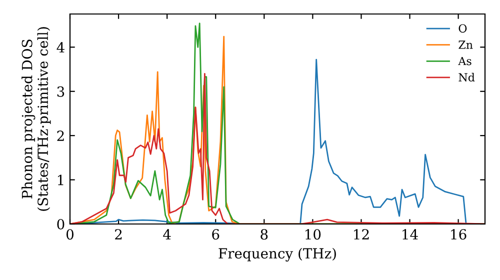 The image size is (500, 280). What do you see at coordinates (465, 61) in the screenshot?
I see `legend-label: As` at bounding box center [465, 61].